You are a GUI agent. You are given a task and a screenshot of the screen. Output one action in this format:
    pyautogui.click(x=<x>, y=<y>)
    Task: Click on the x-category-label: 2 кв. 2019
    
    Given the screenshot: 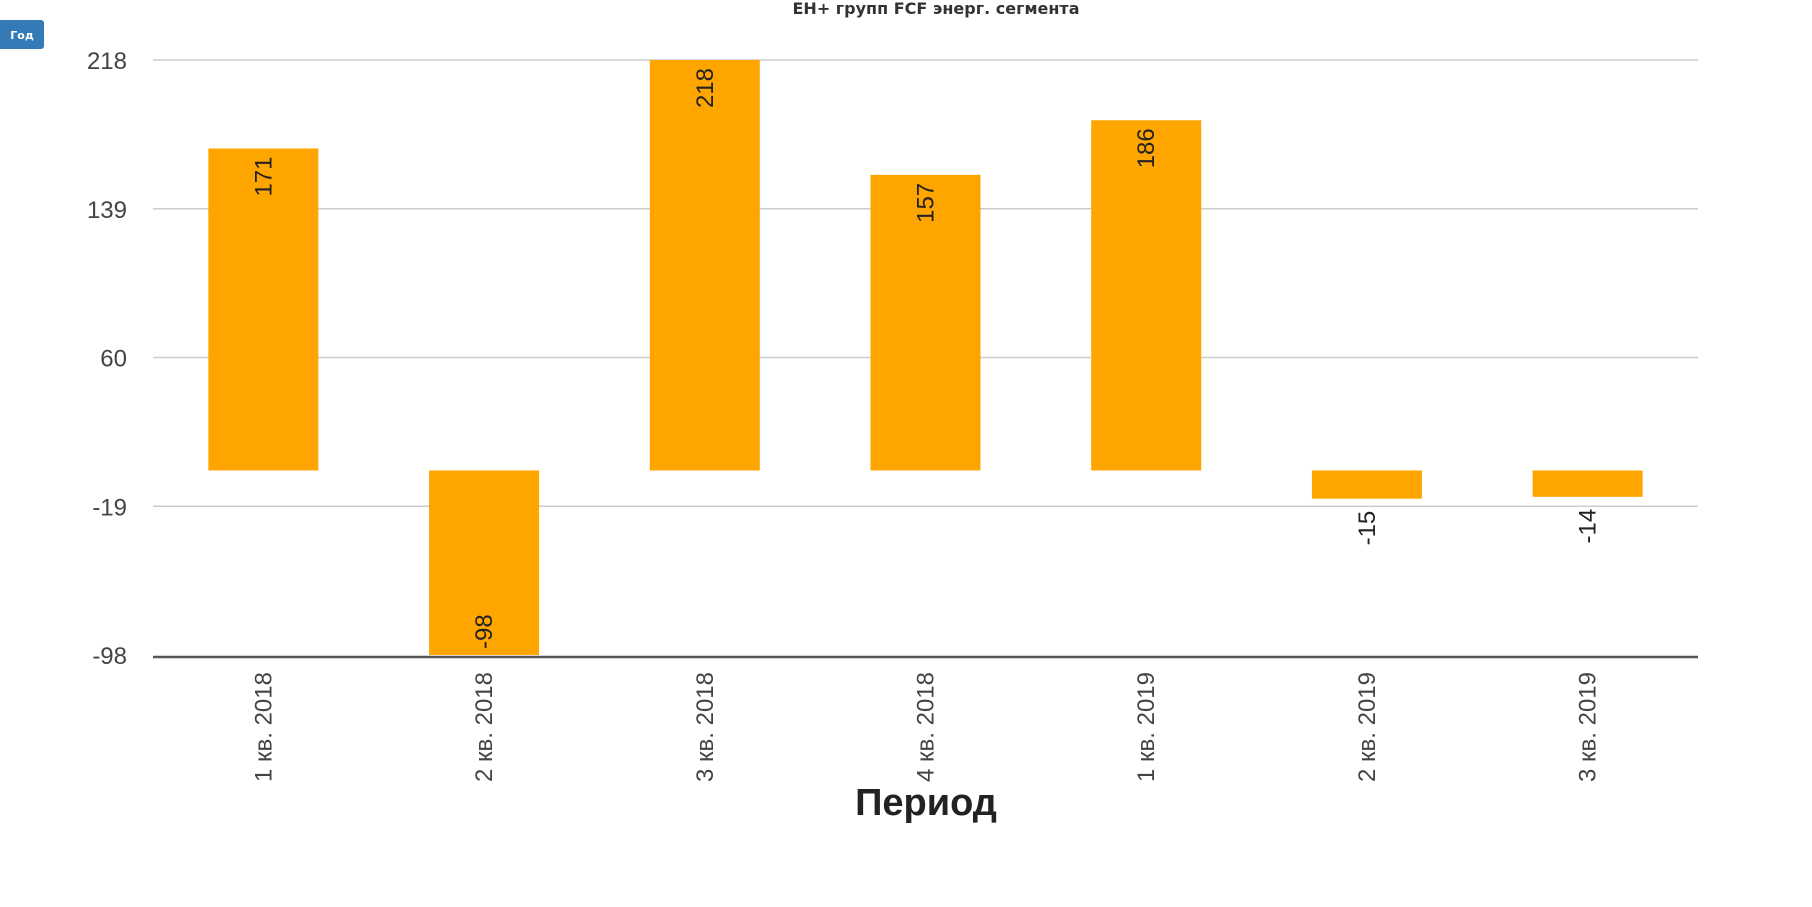 What is the action you would take?
    pyautogui.click(x=1367, y=727)
    